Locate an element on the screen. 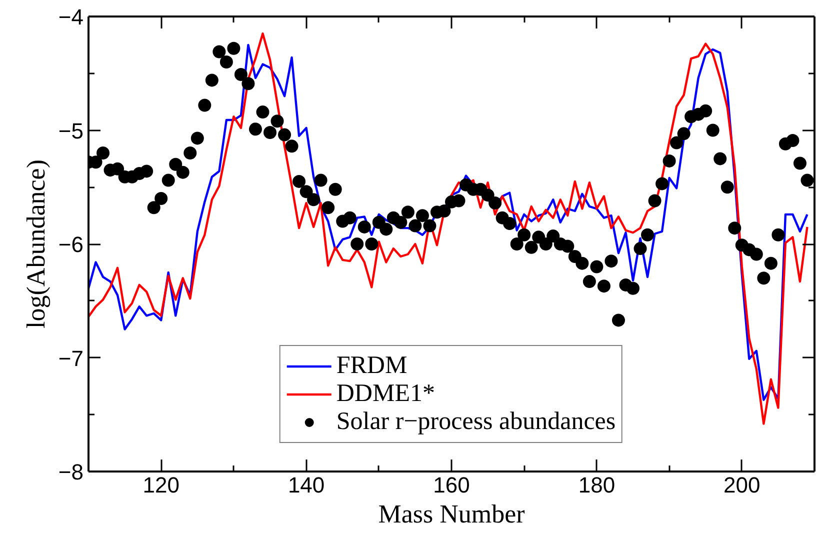 The width and height of the screenshot is (820, 533). legend-label: Solar r−process abundances is located at coordinates (476, 422).